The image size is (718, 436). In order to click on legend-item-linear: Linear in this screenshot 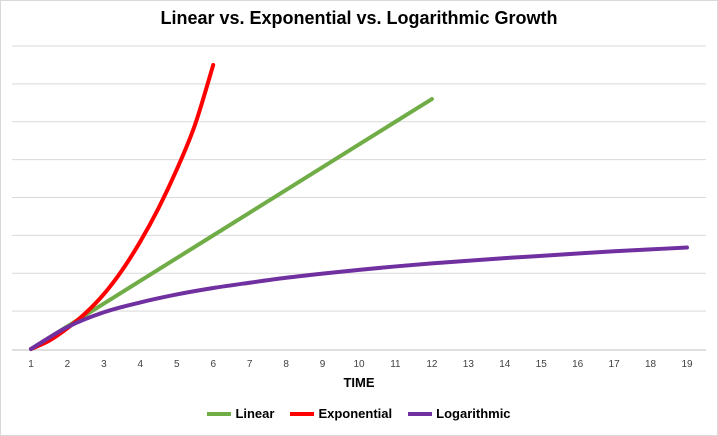, I will do `click(240, 413)`.